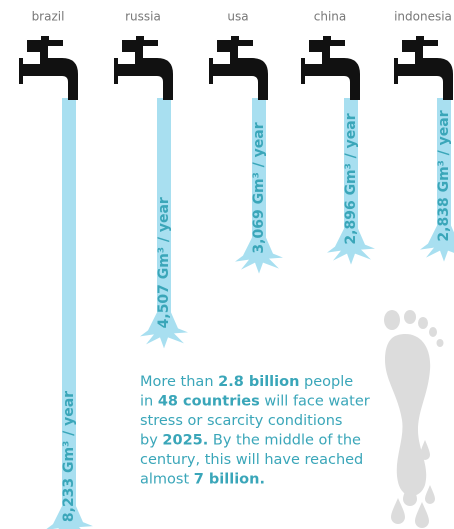 The height and width of the screenshot is (529, 454). I want to click on value-label: 4,507 Gm³ / year, so click(164, 262).